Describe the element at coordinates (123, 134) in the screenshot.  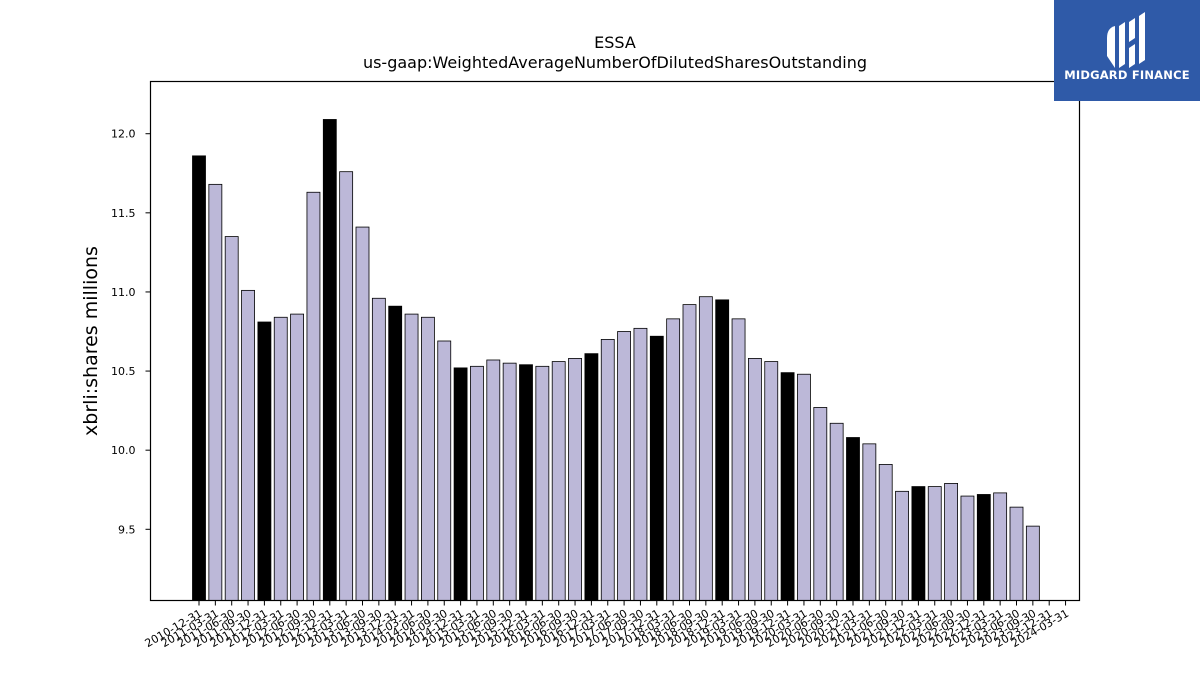
I see `y-tick-label: 12.0` at that location.